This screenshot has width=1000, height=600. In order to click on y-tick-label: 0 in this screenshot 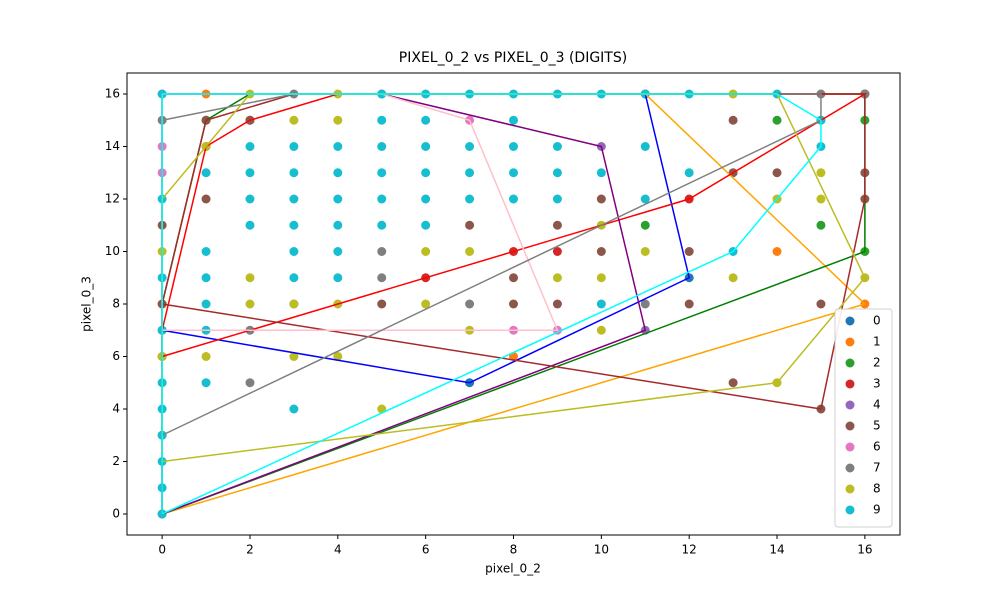, I will do `click(116, 514)`.